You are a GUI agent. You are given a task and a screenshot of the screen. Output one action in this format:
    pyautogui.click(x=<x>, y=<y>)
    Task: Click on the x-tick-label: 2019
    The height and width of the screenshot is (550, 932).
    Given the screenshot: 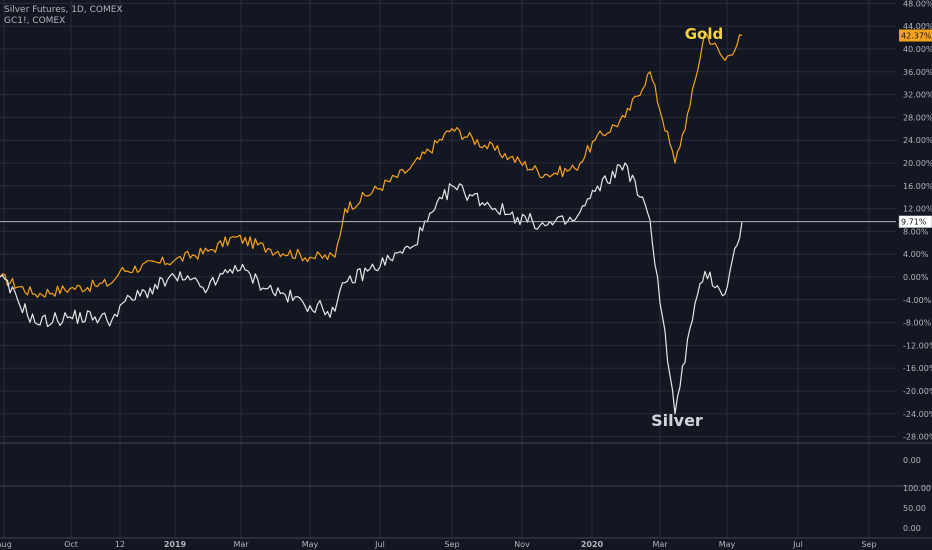 What is the action you would take?
    pyautogui.click(x=175, y=544)
    